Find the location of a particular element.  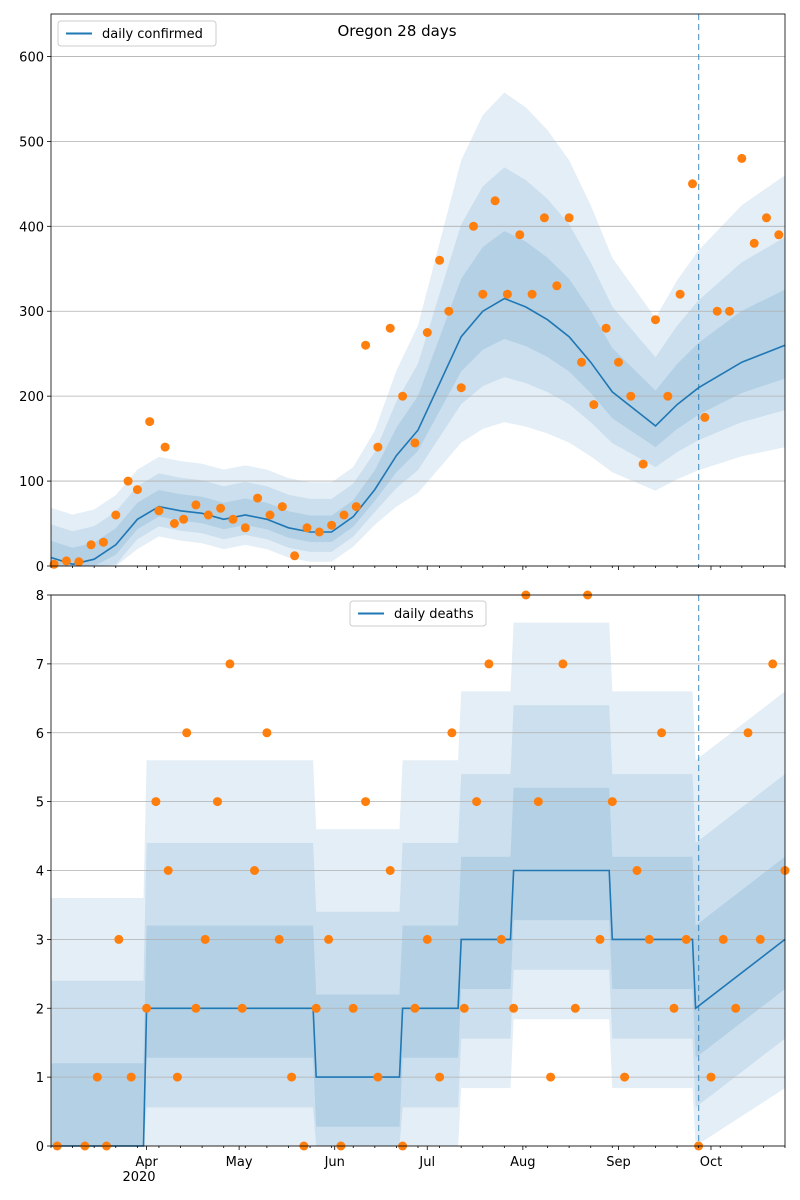

confirmed-chart-title: Oregon 28 days is located at coordinates (396, 31).